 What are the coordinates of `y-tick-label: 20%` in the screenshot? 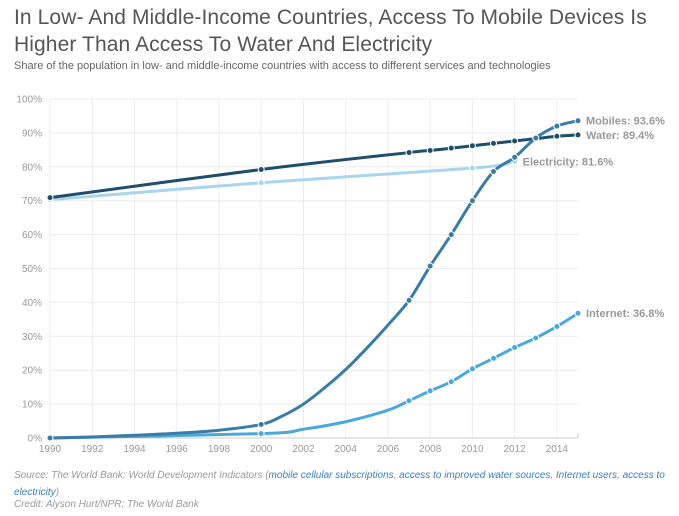 It's located at (32, 371).